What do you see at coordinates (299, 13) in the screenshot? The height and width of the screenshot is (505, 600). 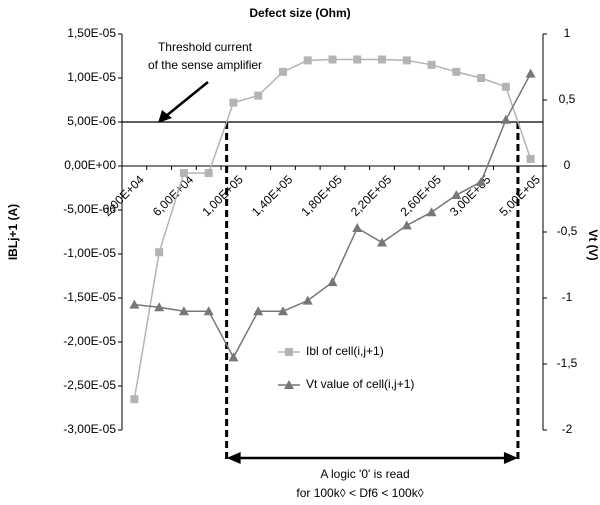 I see `chart-title: Defect size (Ohm)` at bounding box center [299, 13].